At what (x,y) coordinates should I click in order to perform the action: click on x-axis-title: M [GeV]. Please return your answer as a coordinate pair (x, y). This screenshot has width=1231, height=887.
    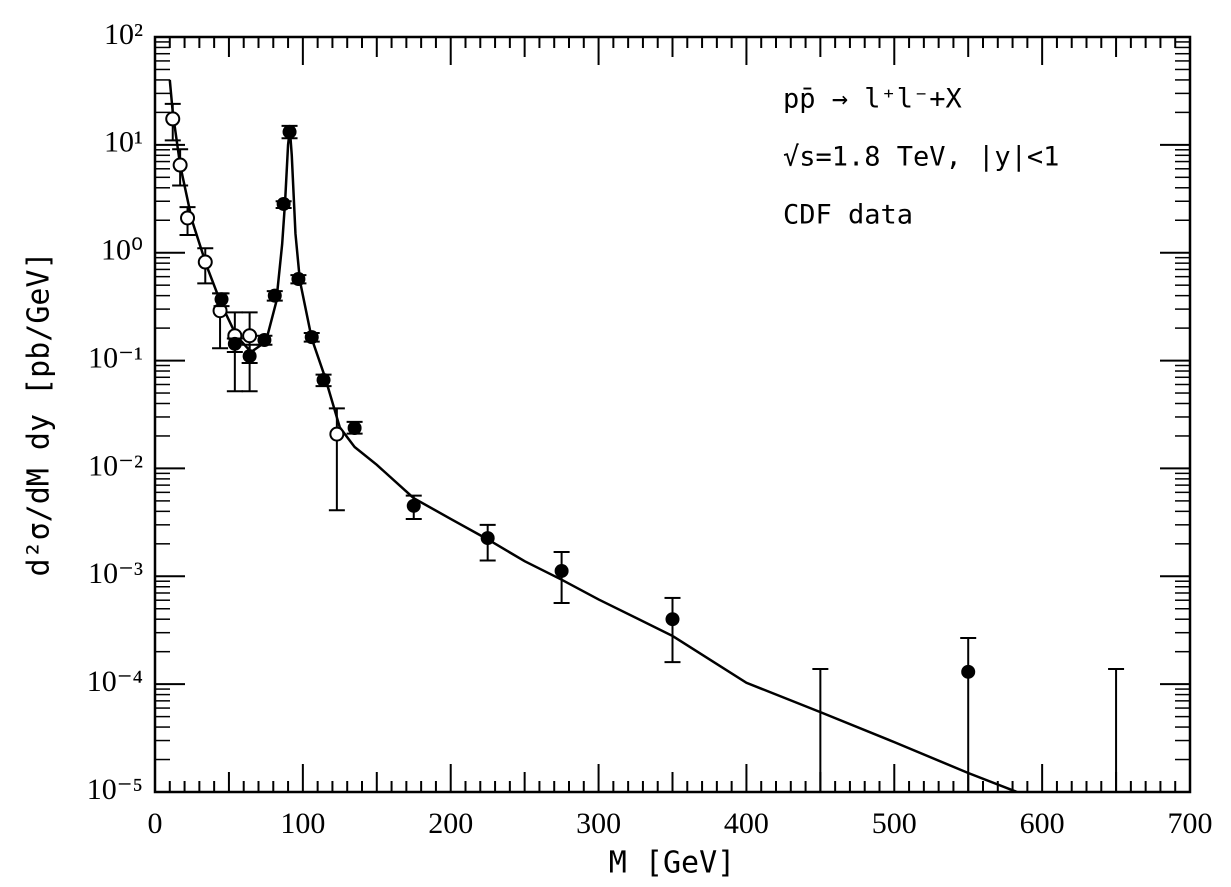
    Looking at the image, I should click on (672, 863).